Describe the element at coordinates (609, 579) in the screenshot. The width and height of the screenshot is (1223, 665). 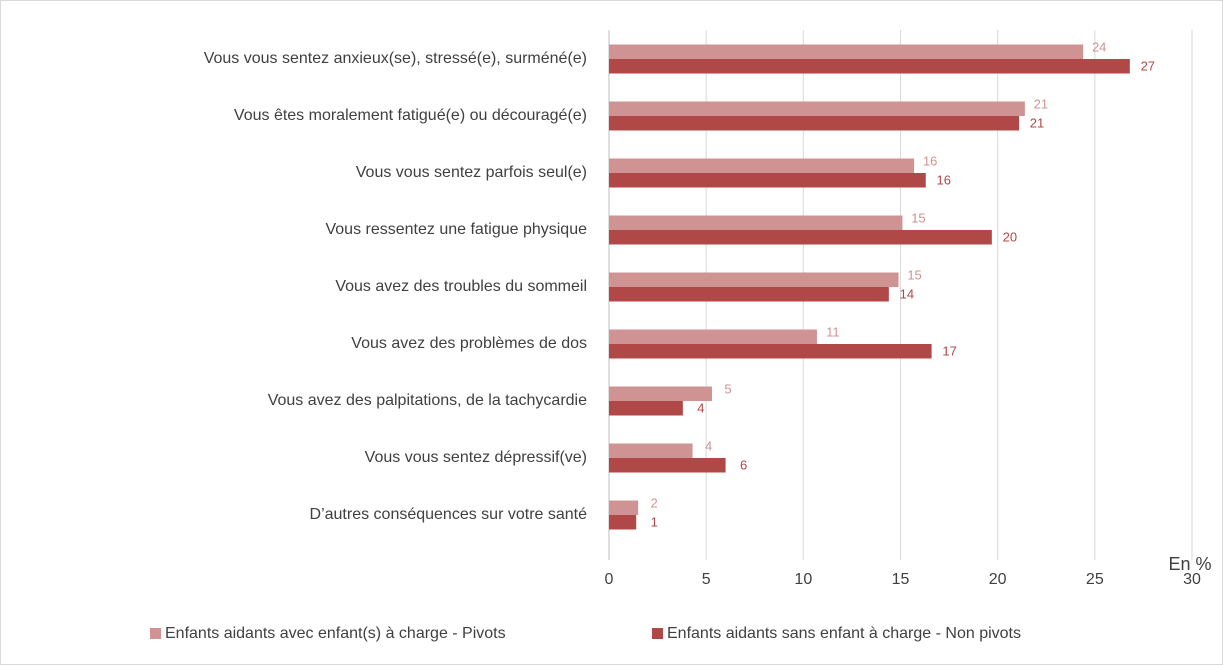
I see `x-tick-label: 0` at that location.